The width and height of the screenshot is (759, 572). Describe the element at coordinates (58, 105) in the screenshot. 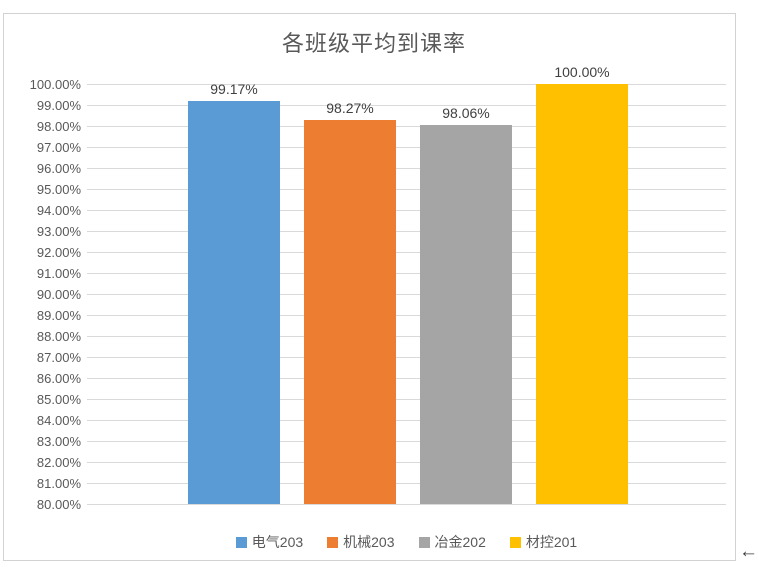

I see `y-tick-label: 99.00%` at that location.